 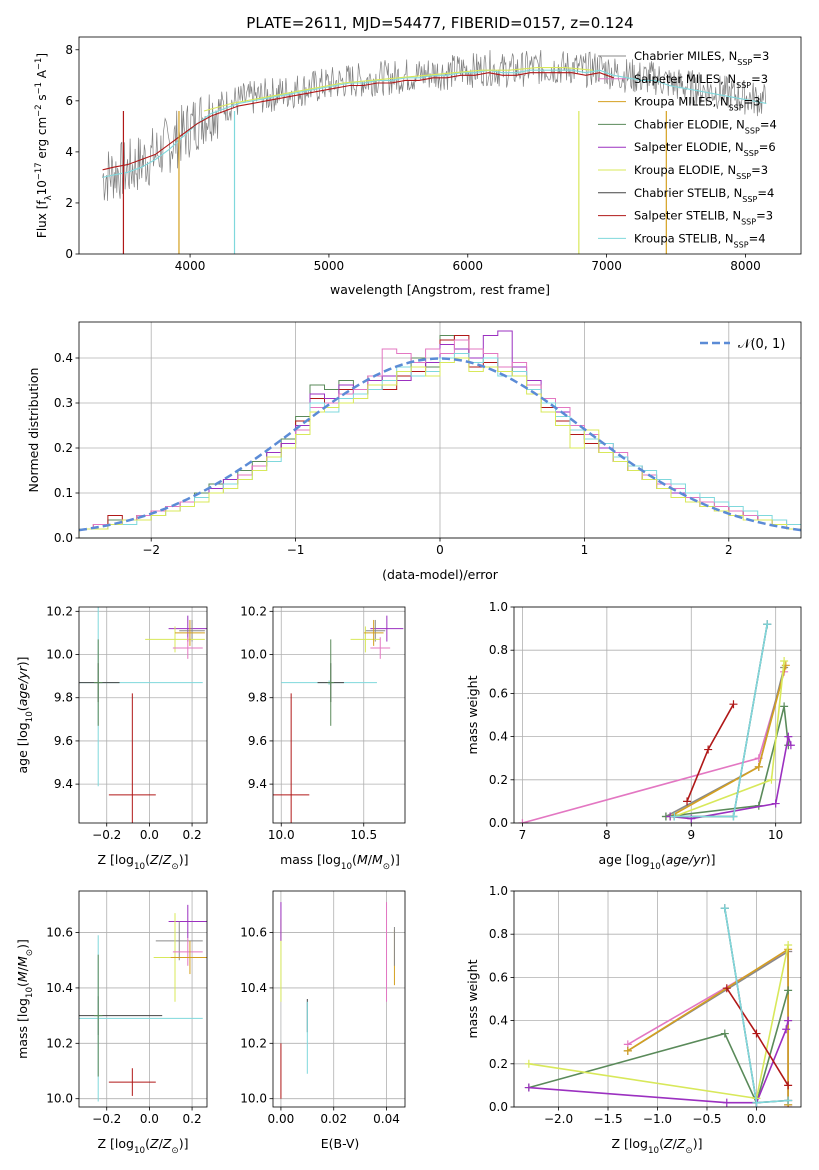 I want to click on y-tick-label: 0.1, so click(x=63, y=493).